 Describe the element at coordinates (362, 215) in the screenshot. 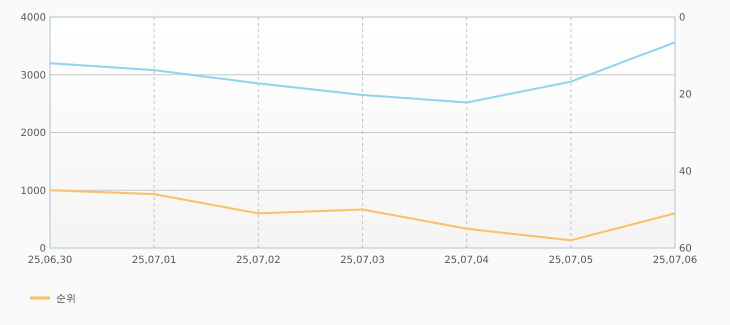

I see `line-series` at that location.